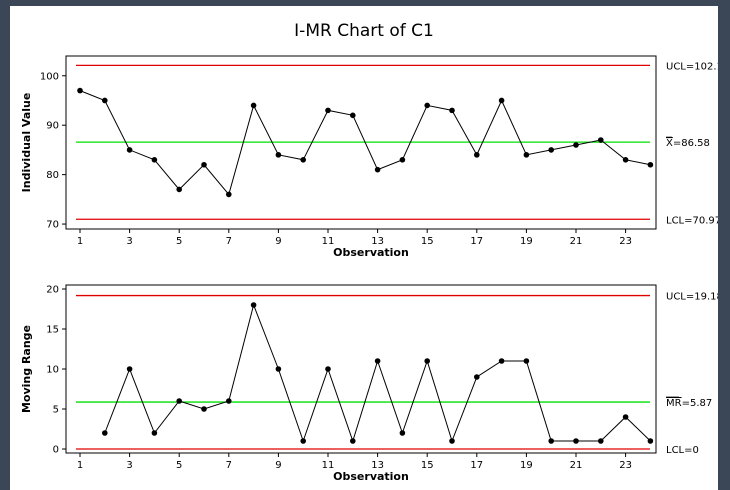 The height and width of the screenshot is (490, 730). I want to click on x-tick-label: 13, so click(377, 241).